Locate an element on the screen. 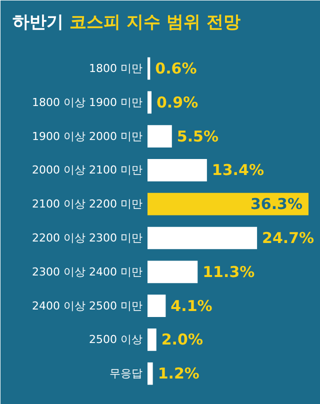 This screenshot has height=404, width=320. y-tick-label: 2500 이상 is located at coordinates (116, 339).